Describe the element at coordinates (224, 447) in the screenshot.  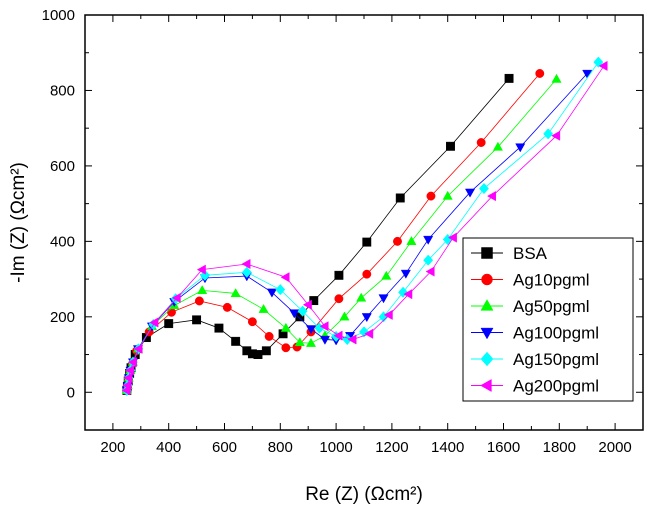
I see `x-tick-label: 600` at that location.